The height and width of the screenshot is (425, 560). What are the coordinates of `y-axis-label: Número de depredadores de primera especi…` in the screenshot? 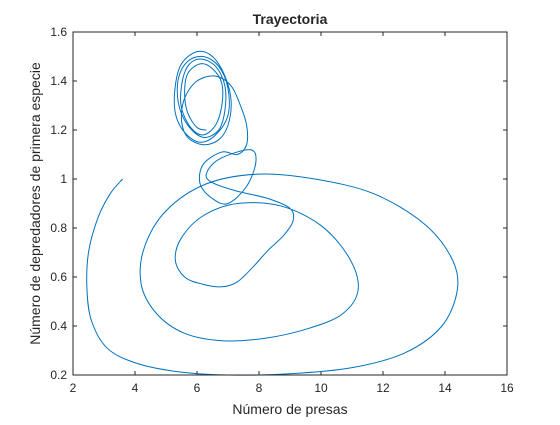 It's located at (35, 203).